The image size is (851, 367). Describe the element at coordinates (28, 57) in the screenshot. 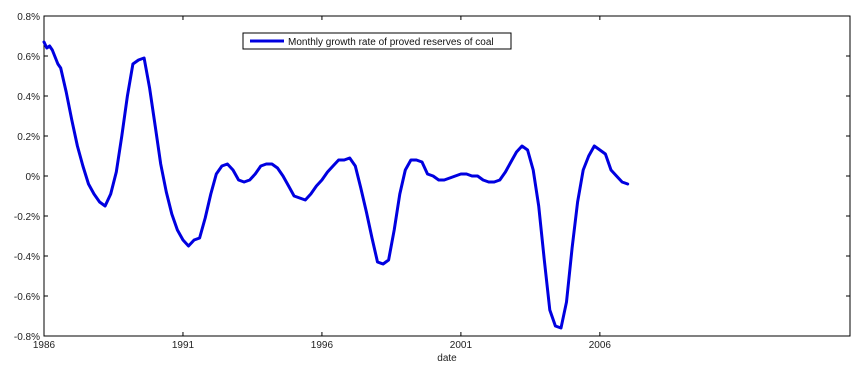

I see `y-tick-label: 0.6%` at that location.